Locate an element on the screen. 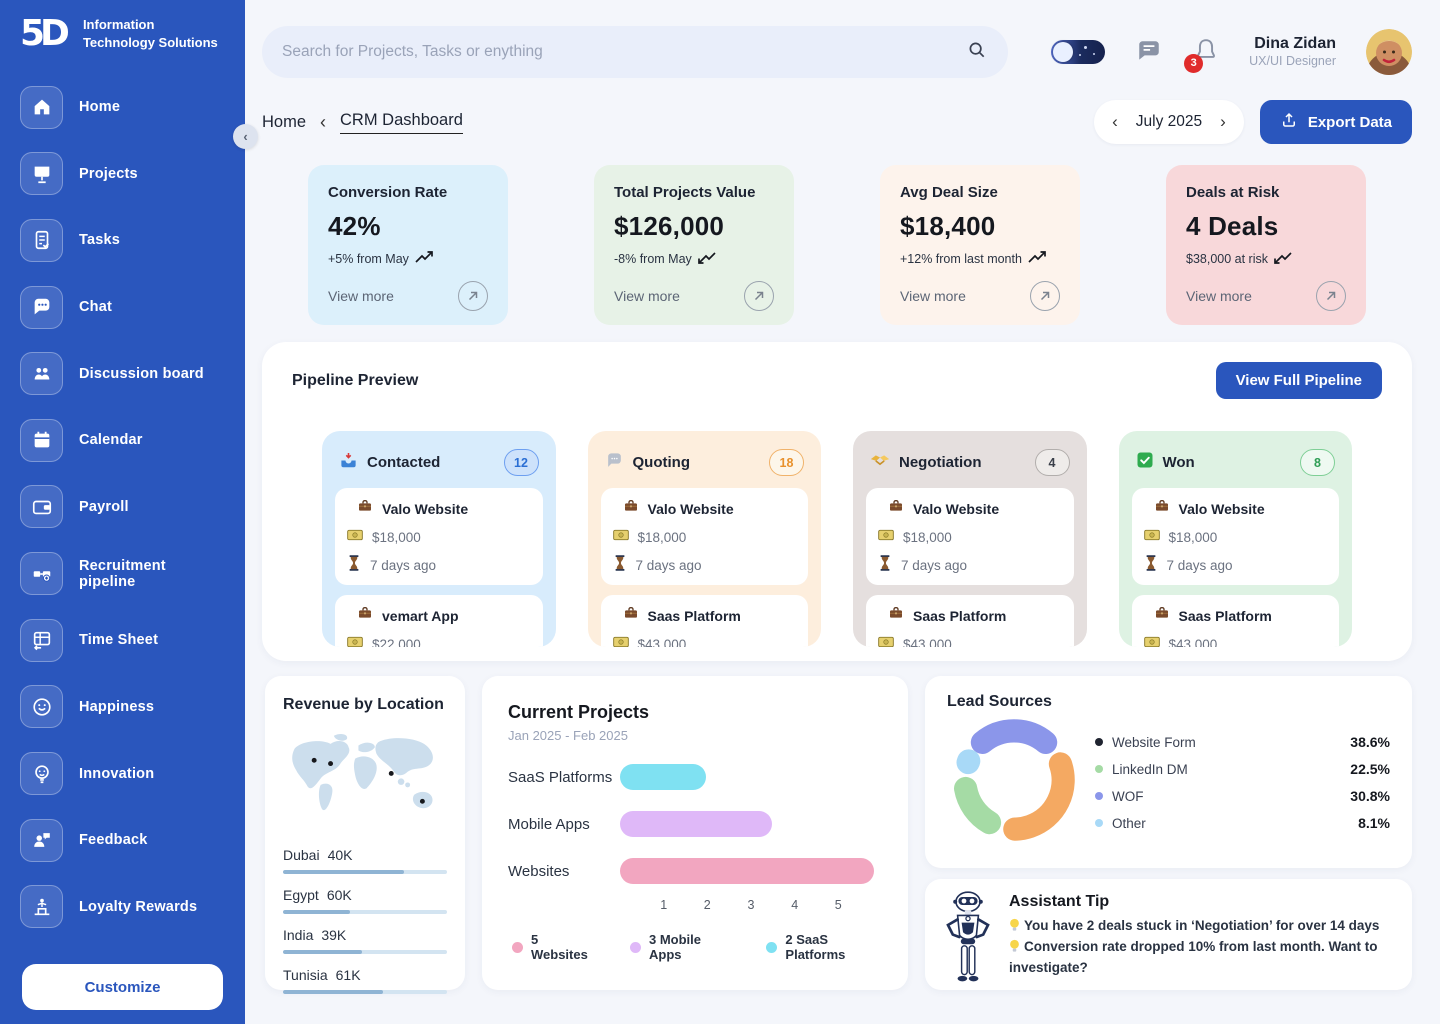 Image resolution: width=1440 pixels, height=1024 pixels. star-dot is located at coordinates (1094, 54).